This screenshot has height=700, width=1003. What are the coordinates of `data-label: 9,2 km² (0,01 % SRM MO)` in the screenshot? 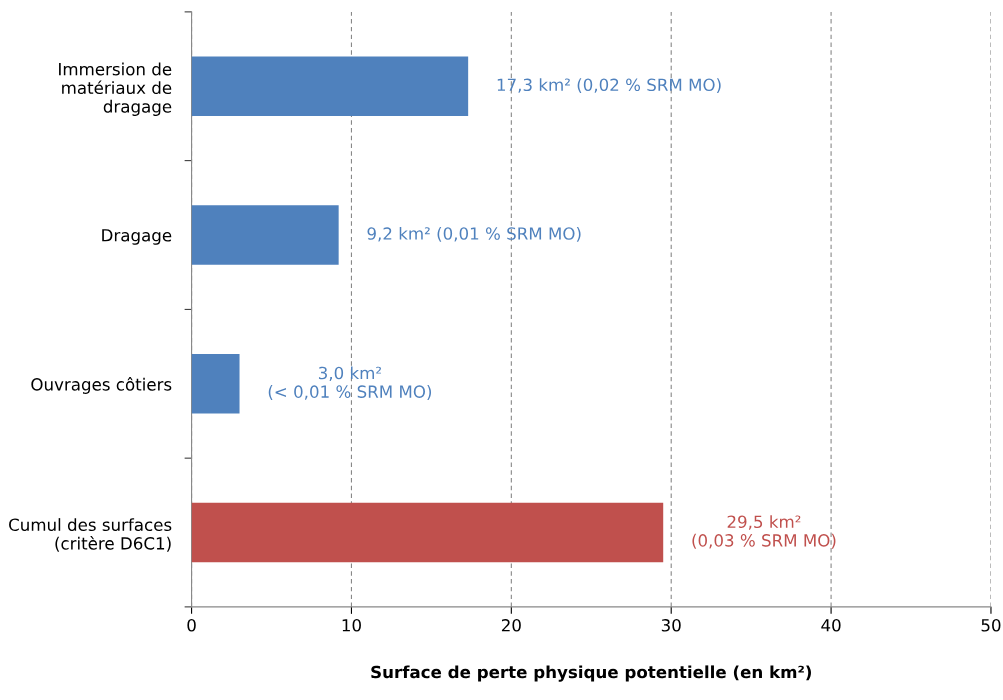 It's located at (474, 234).